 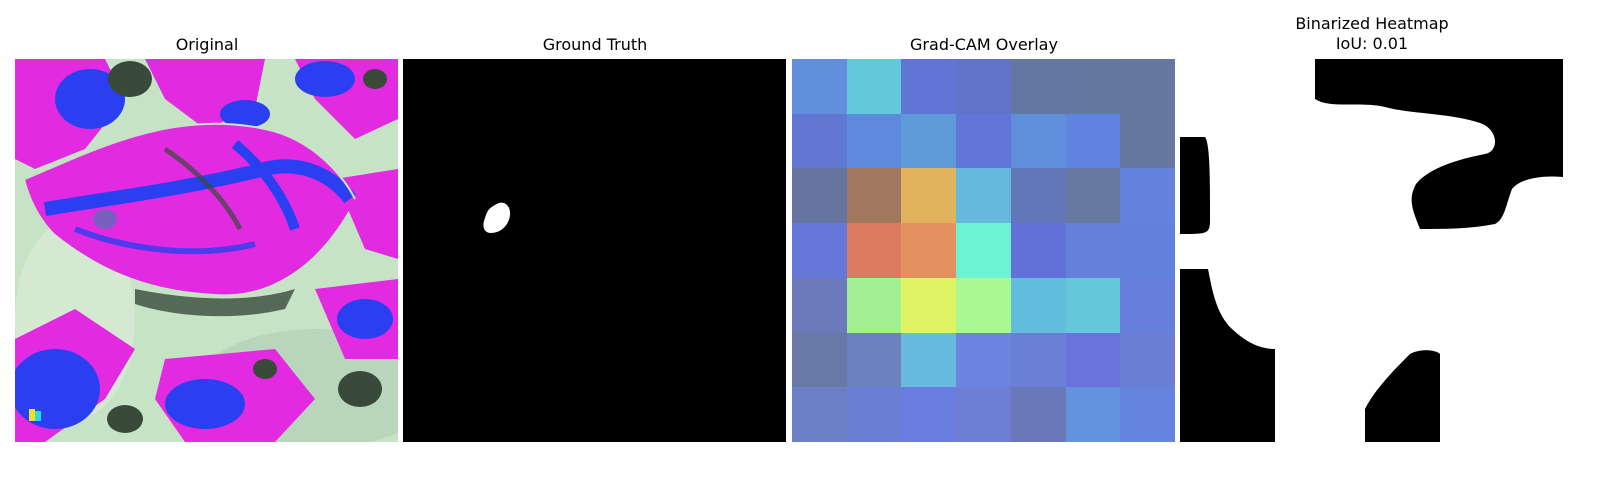 I want to click on gradcam-title: Grad-CAM Overlay, so click(x=984, y=44).